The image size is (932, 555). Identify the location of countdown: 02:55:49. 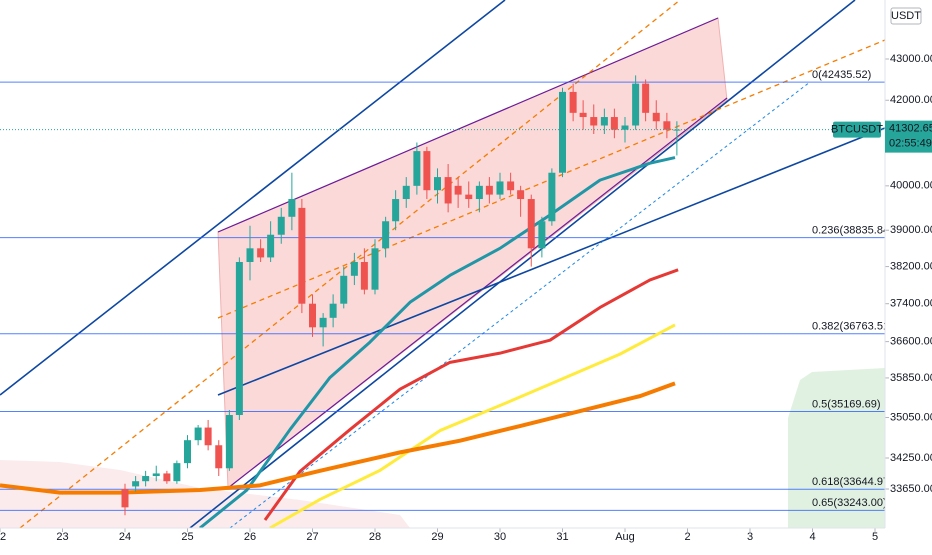
(910, 144).